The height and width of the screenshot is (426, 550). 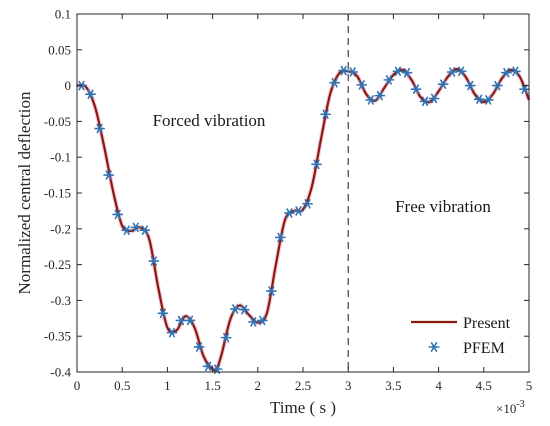 What do you see at coordinates (63, 14) in the screenshot?
I see `y-tick-label: 0.1` at bounding box center [63, 14].